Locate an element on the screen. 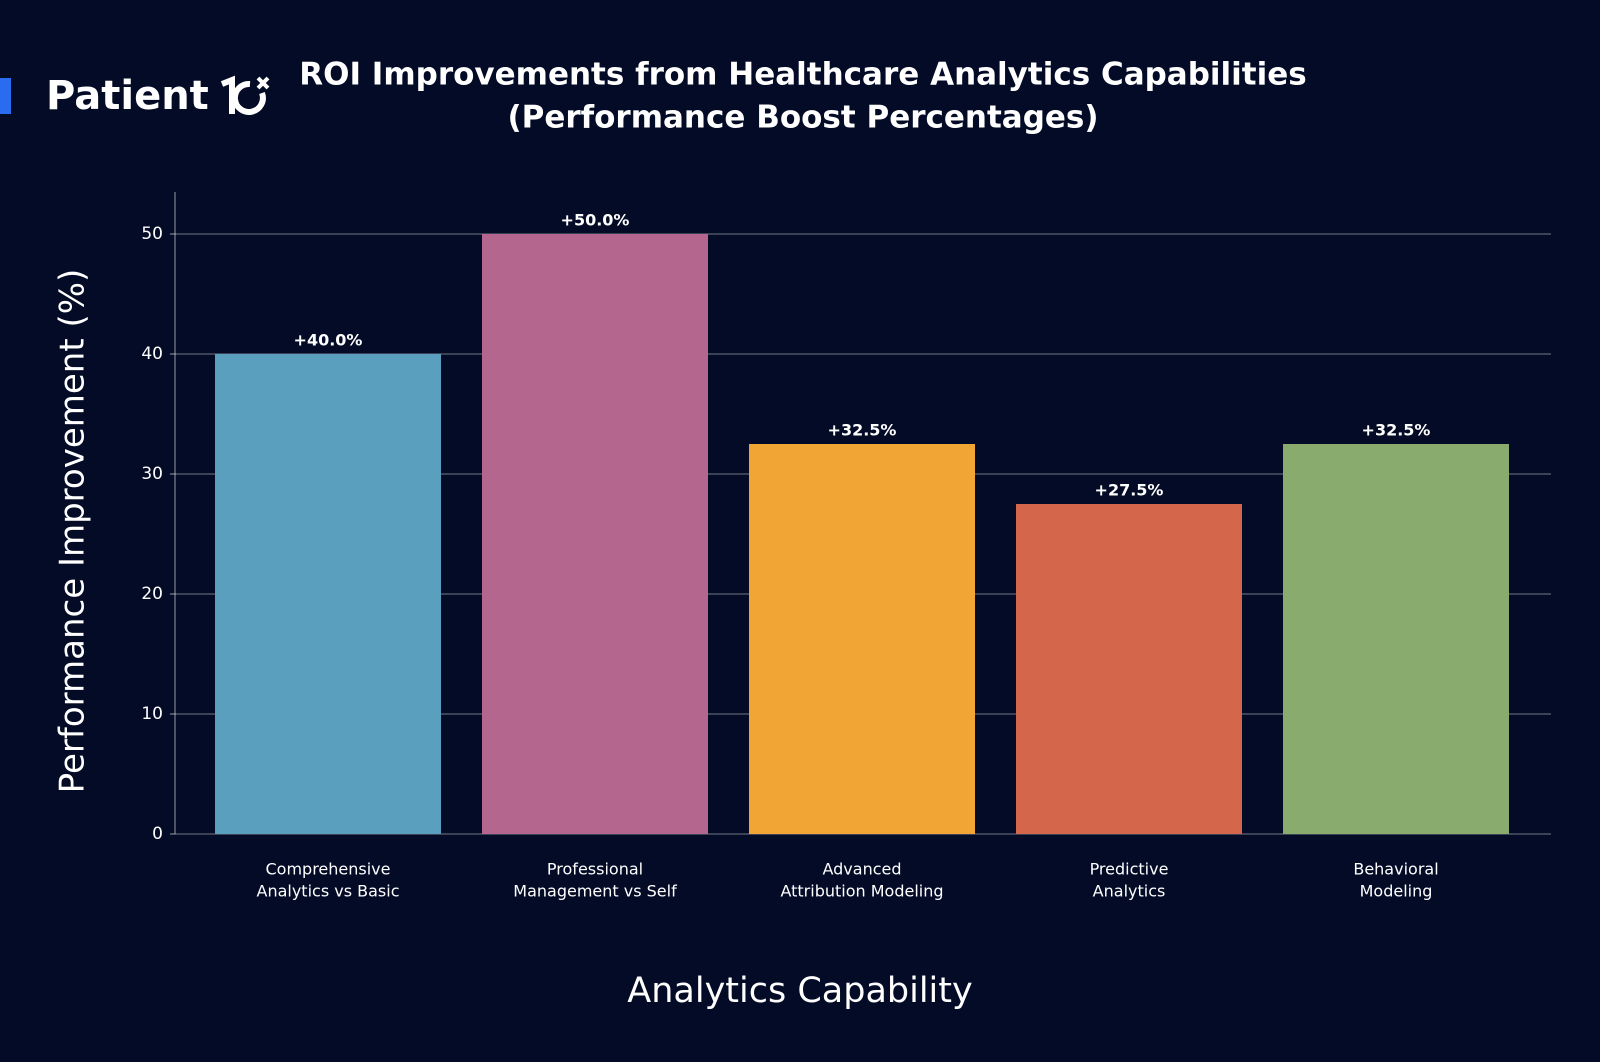 This screenshot has height=1062, width=1600. x-tick-label: Behavioral is located at coordinates (1395, 869).